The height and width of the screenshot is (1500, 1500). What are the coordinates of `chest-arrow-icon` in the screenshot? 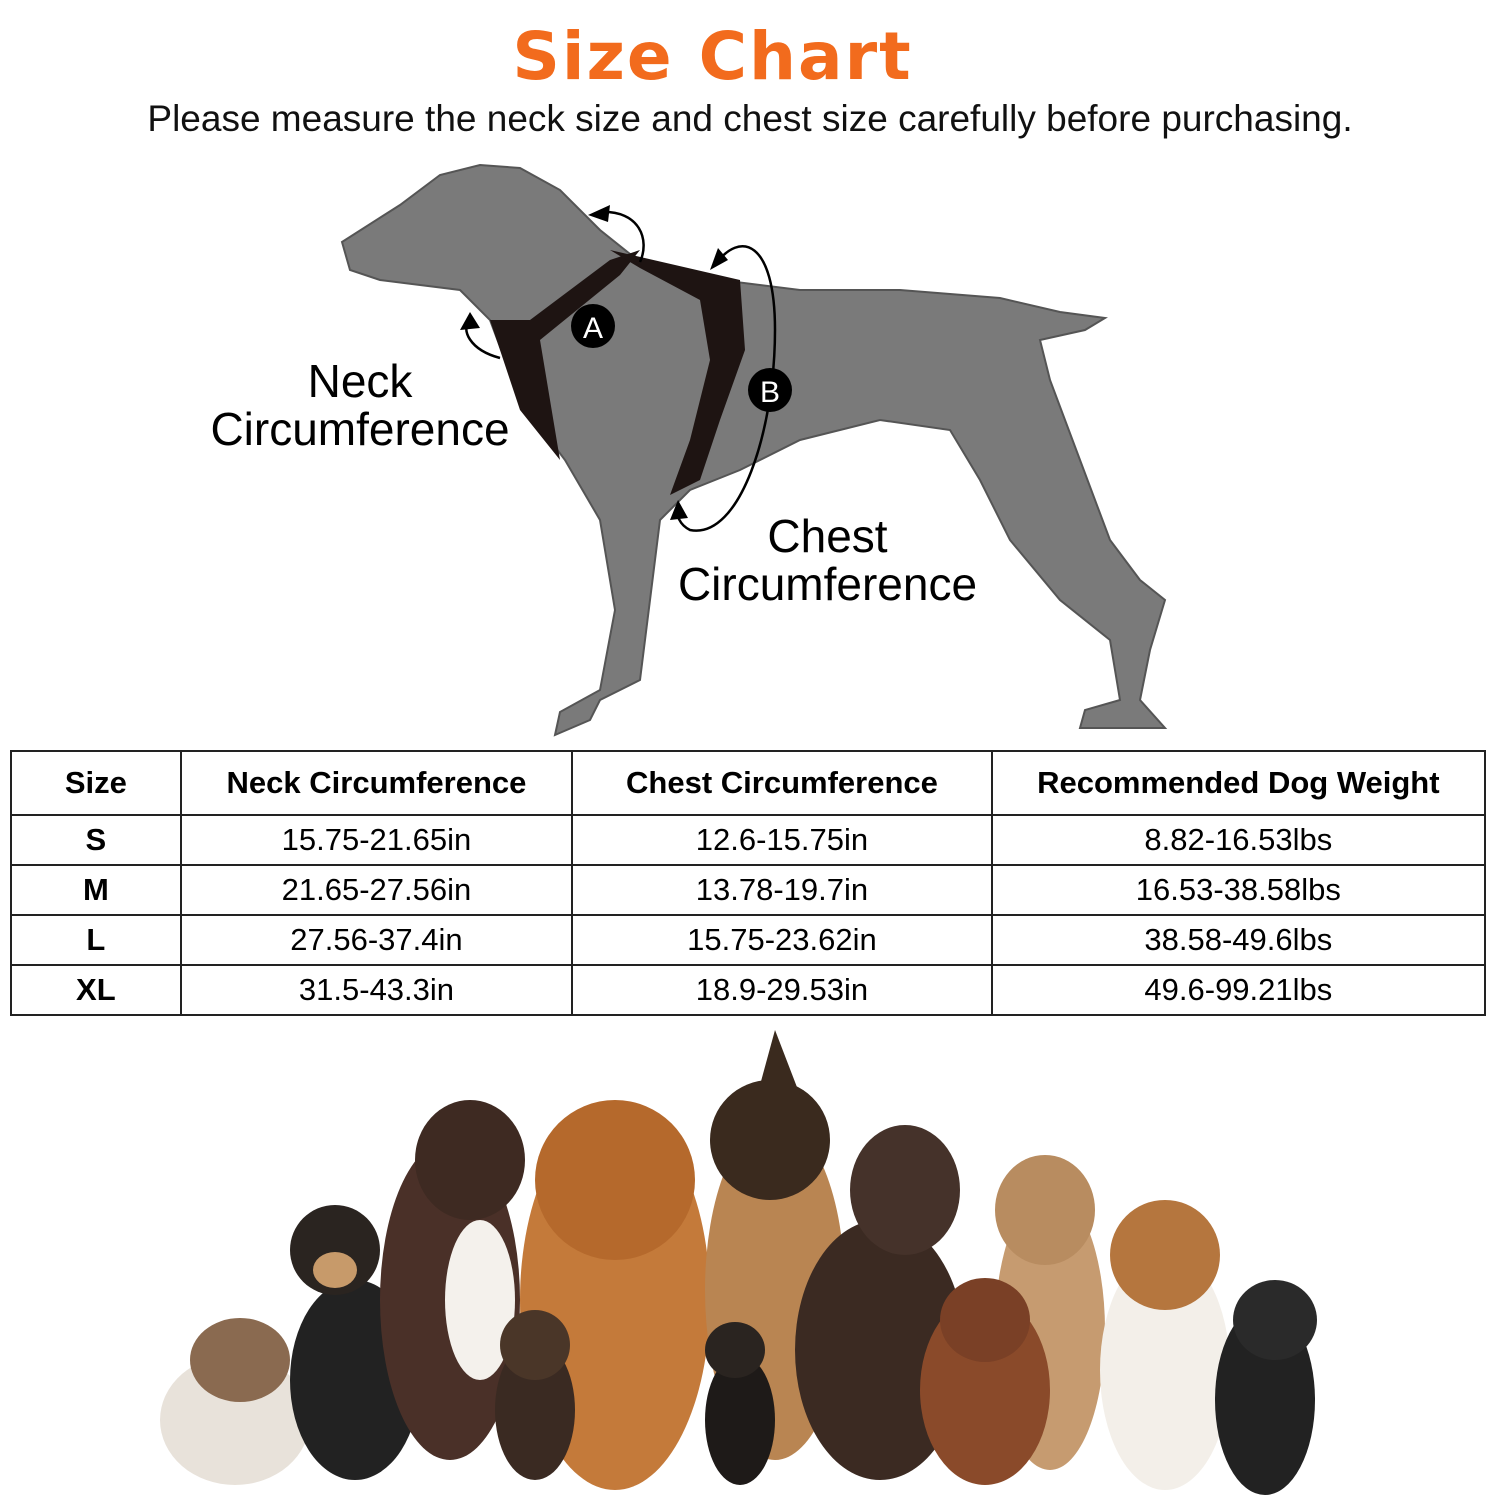 It's located at (726, 388).